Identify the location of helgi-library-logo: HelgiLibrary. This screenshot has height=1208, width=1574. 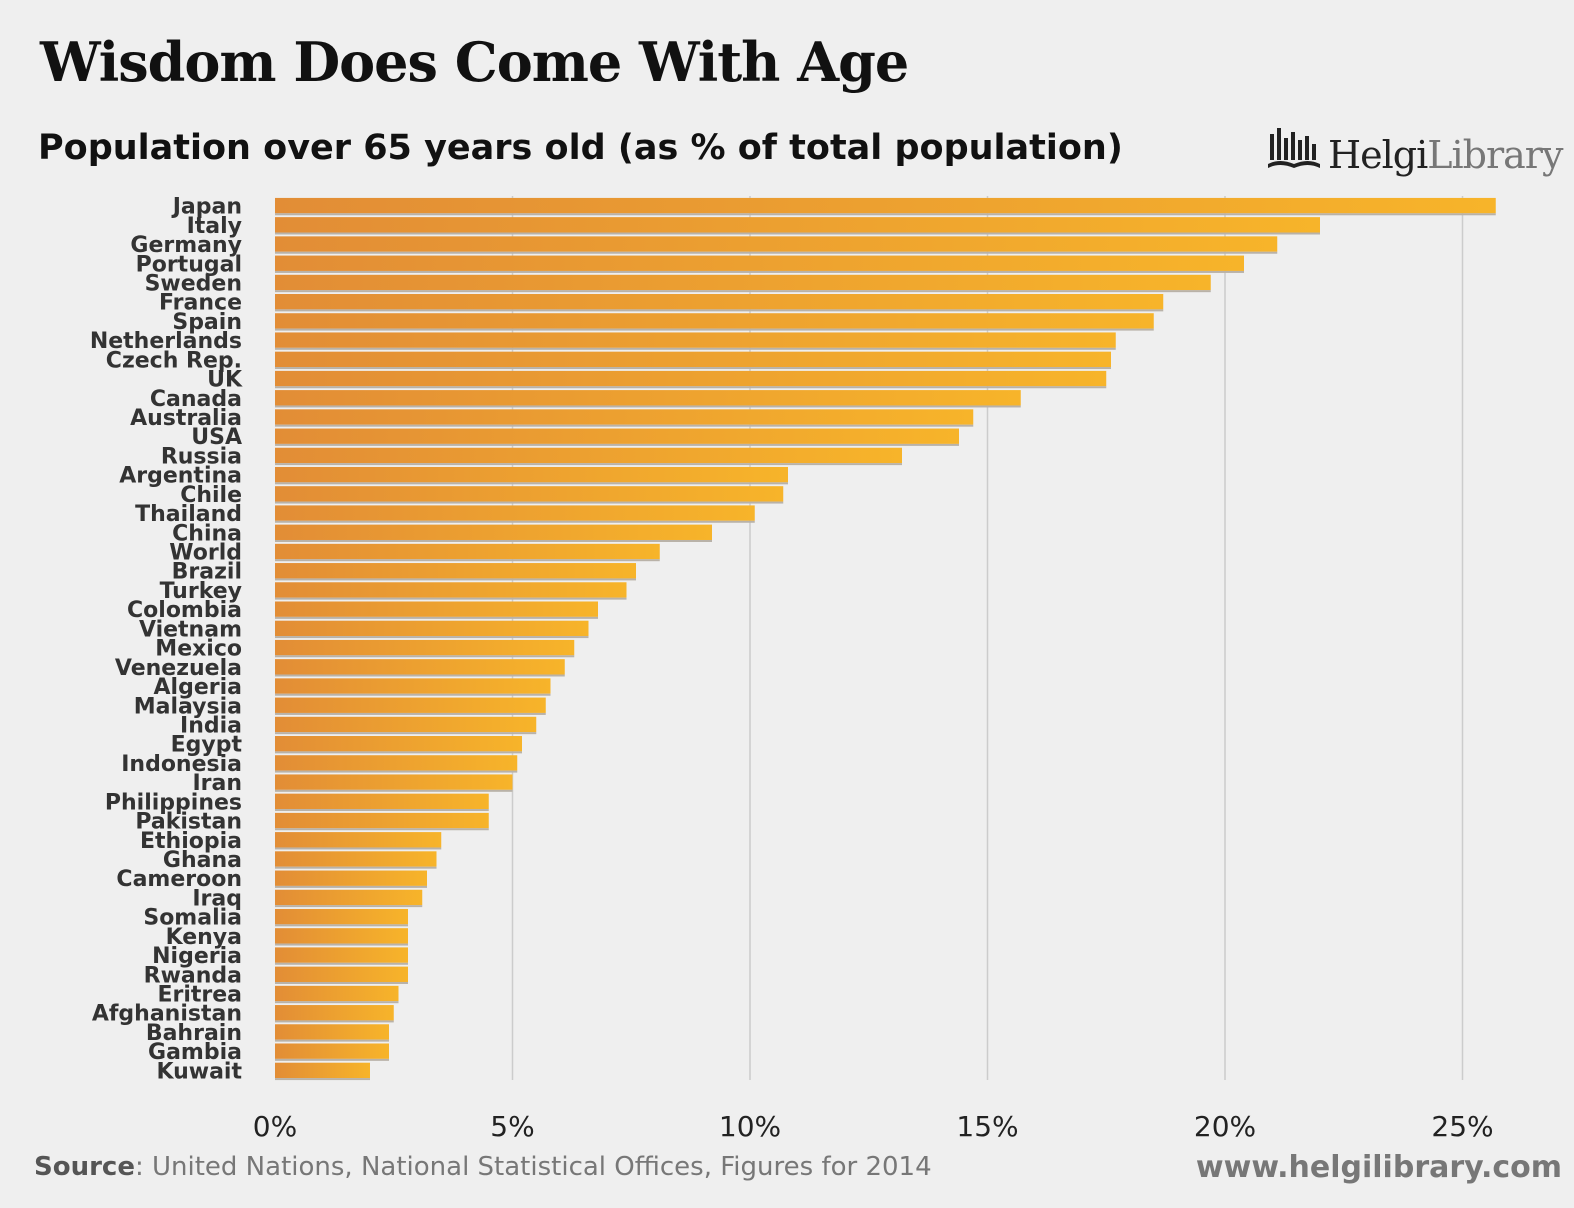
(1414, 149).